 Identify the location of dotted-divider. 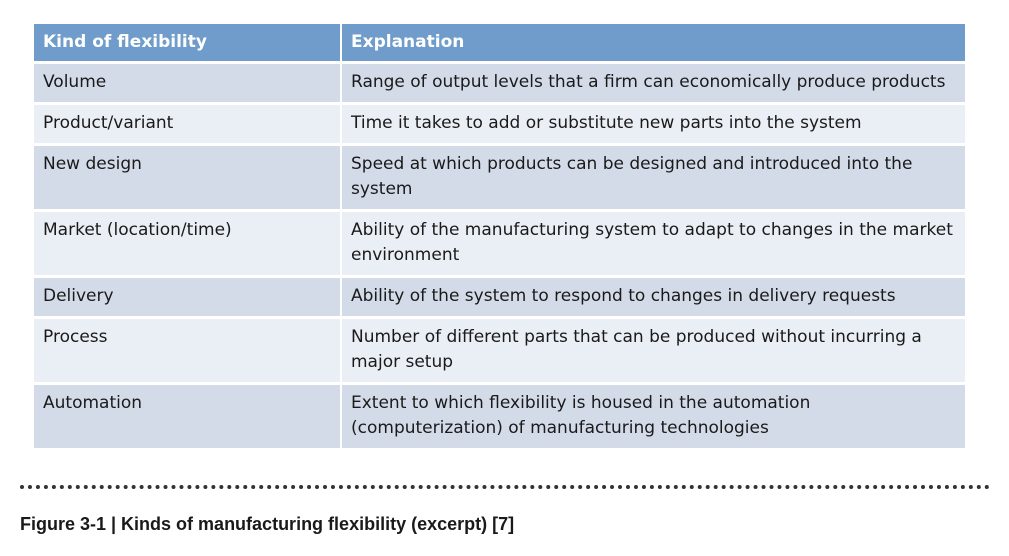
(505, 487).